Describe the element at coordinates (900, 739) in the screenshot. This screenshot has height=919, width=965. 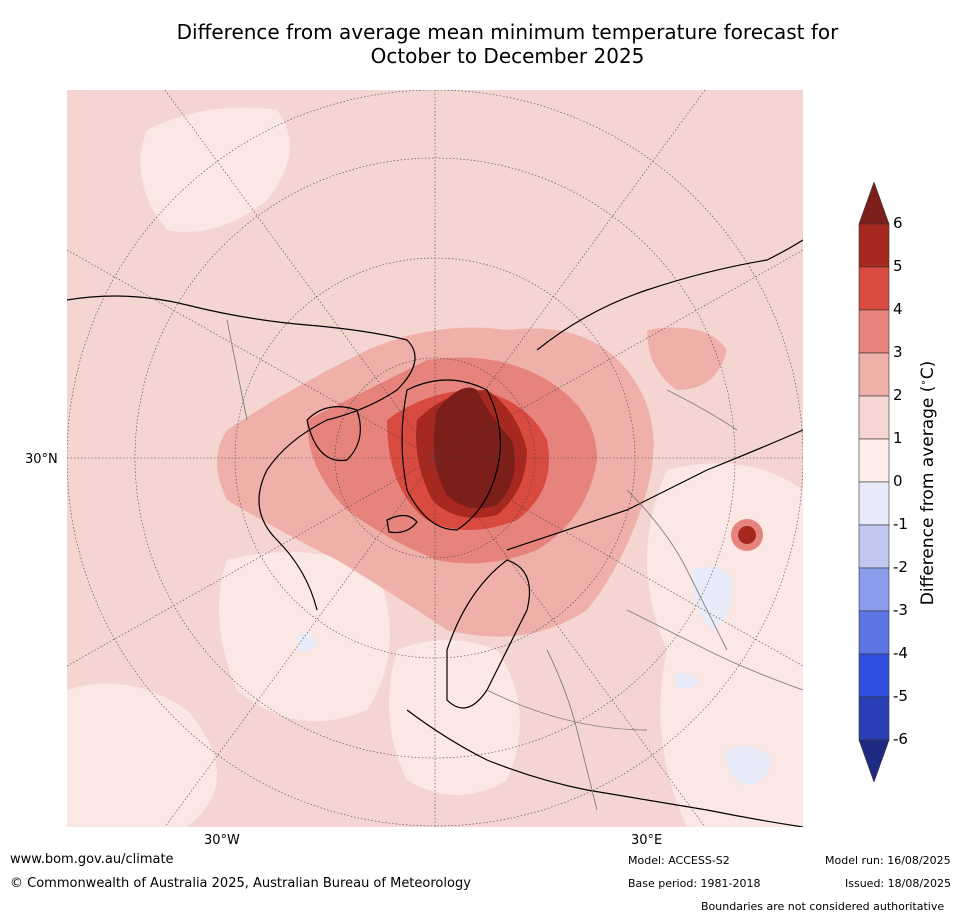
I see `colorbar-tick-label: -6` at that location.